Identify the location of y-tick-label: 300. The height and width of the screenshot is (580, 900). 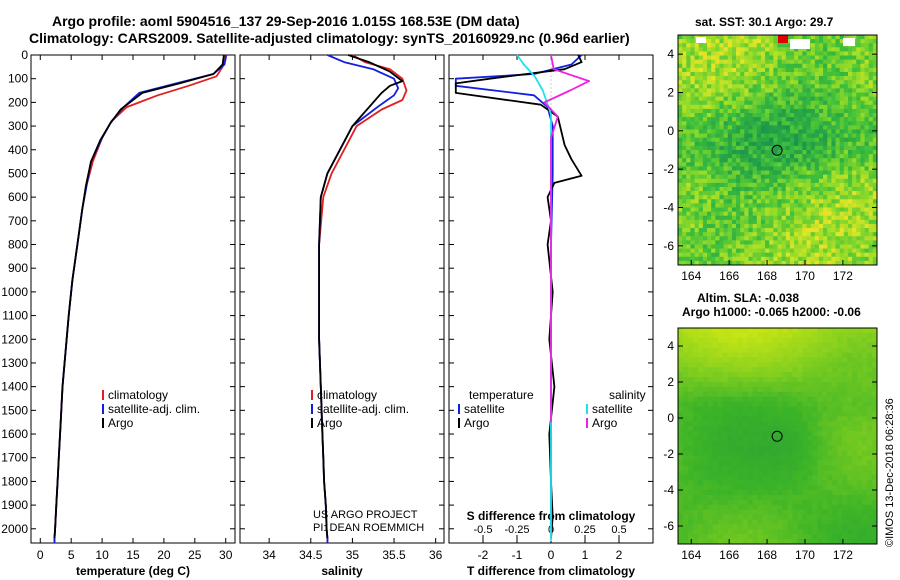
(18, 126).